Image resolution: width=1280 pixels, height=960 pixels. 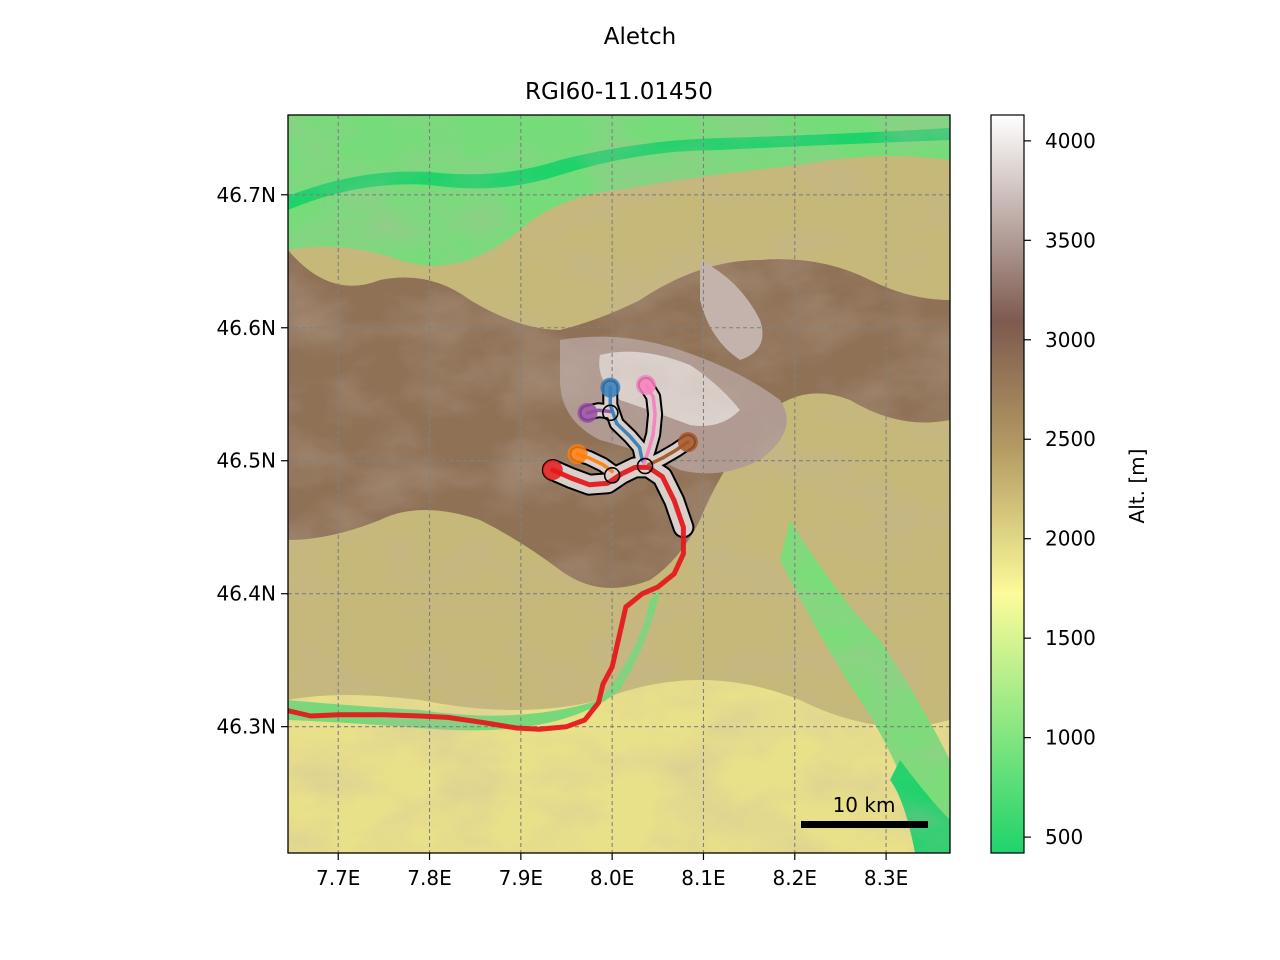 What do you see at coordinates (429, 878) in the screenshot?
I see `x-tick-label: 7.8E` at bounding box center [429, 878].